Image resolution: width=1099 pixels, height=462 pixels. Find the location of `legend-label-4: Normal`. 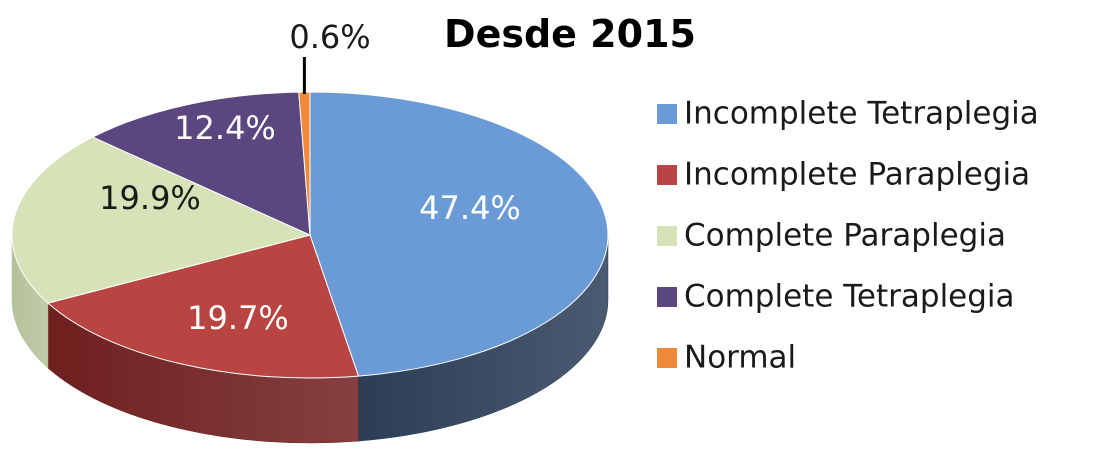

legend-label-4: Normal is located at coordinates (740, 358).